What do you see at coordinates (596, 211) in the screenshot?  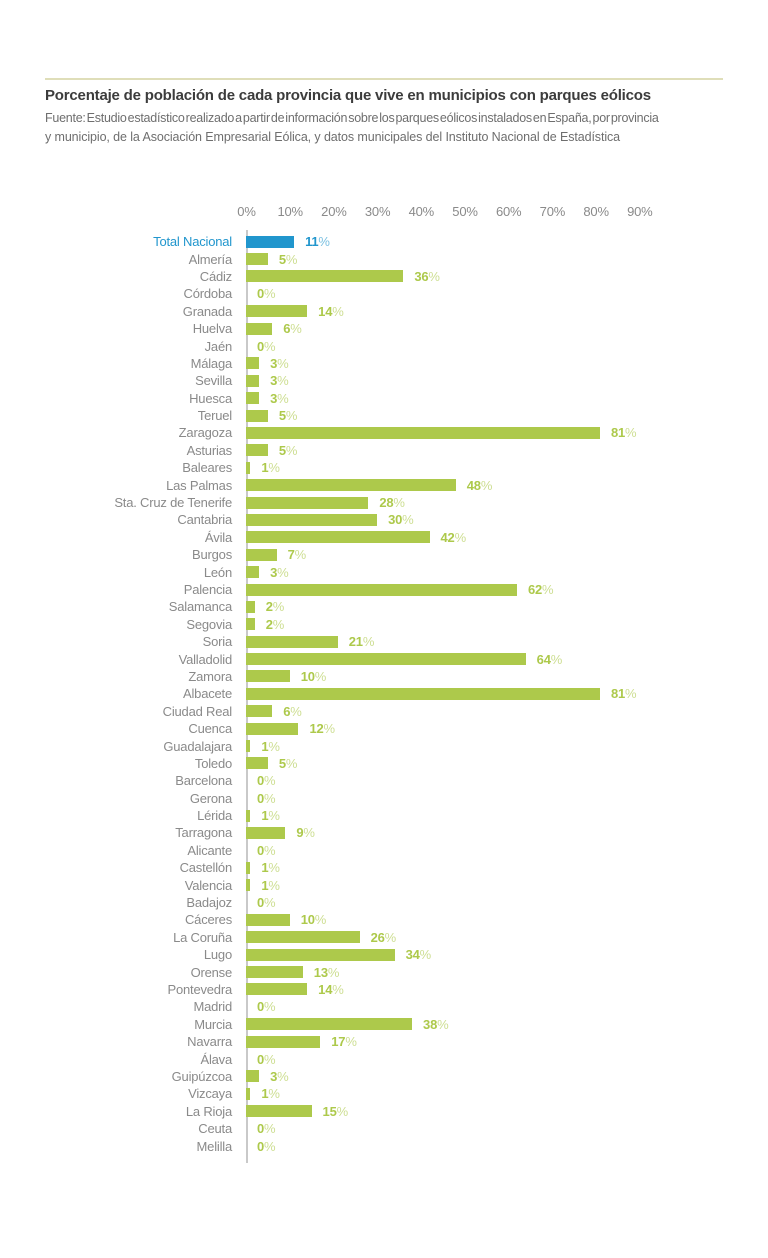 I see `x-axis-tick: 80%` at bounding box center [596, 211].